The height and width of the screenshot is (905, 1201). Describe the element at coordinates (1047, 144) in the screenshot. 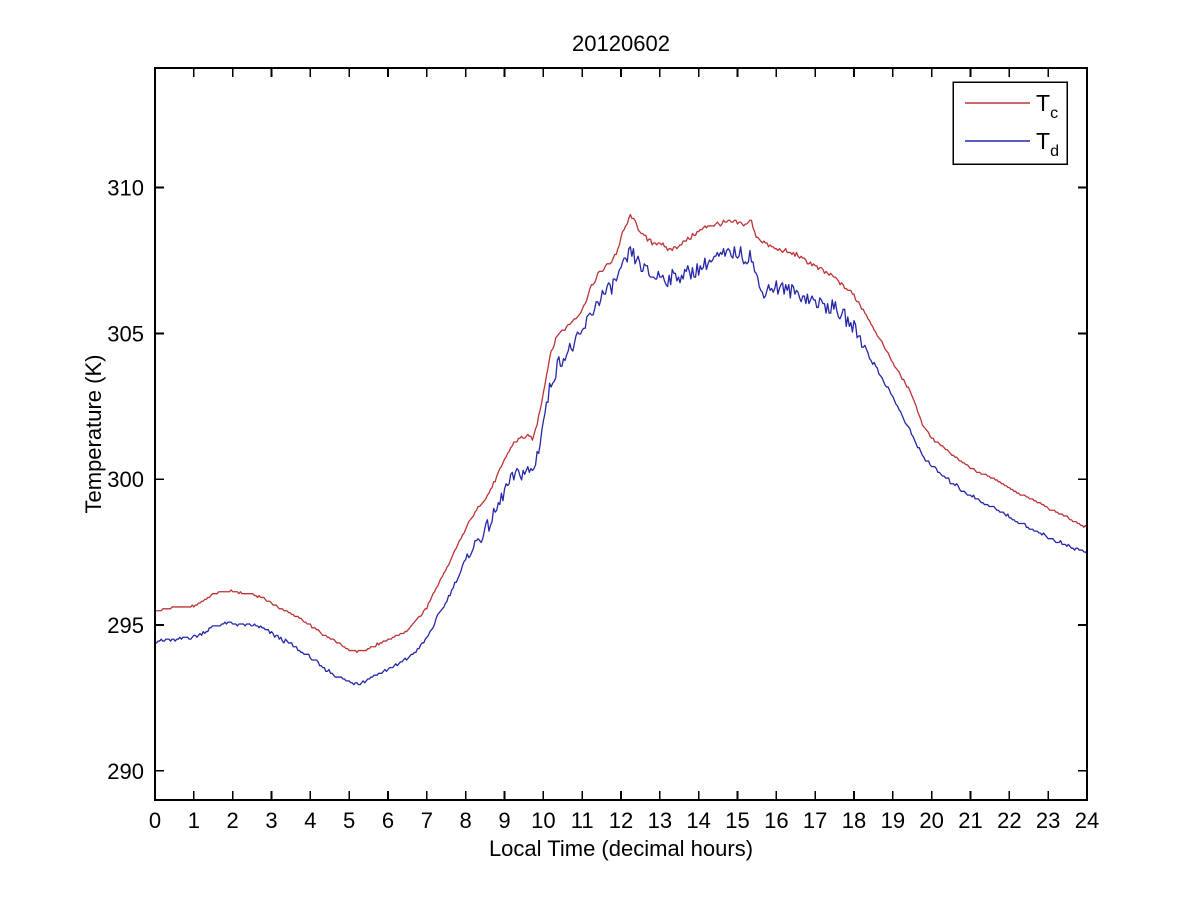

I see `legend-label-td: Td` at that location.